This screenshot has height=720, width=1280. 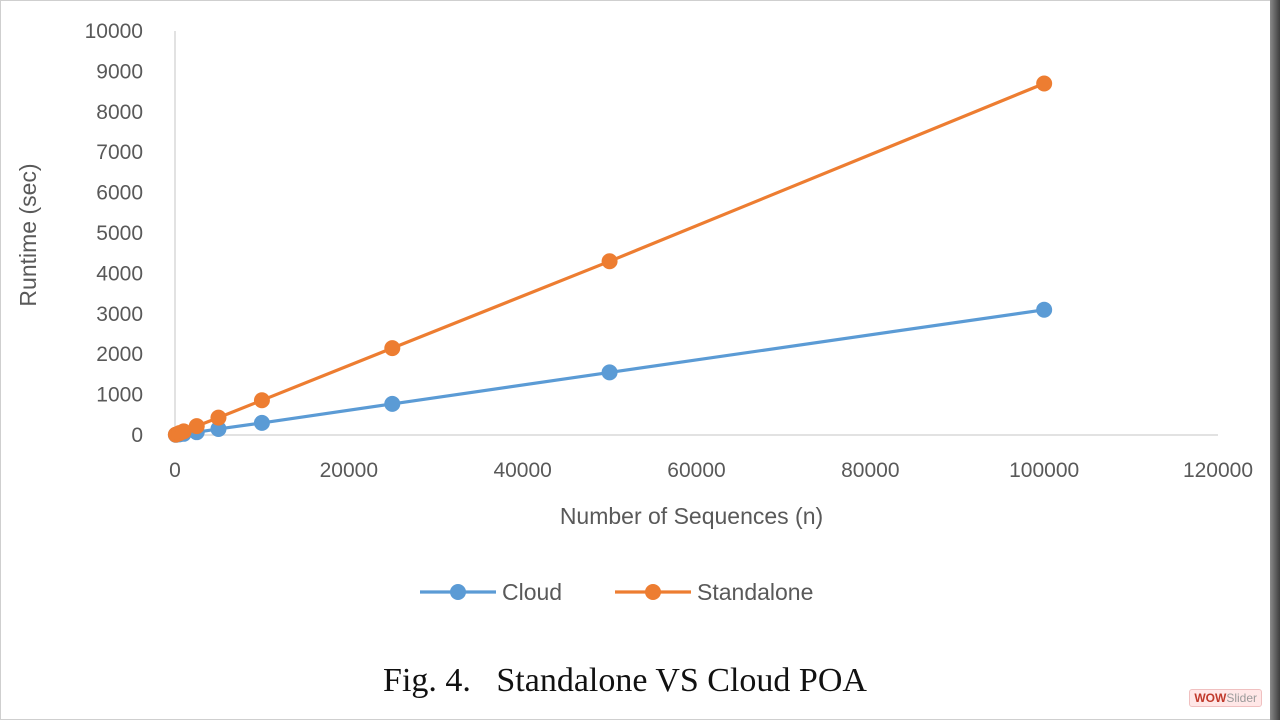 What do you see at coordinates (119, 354) in the screenshot?
I see `y-tick-label: 2000` at bounding box center [119, 354].